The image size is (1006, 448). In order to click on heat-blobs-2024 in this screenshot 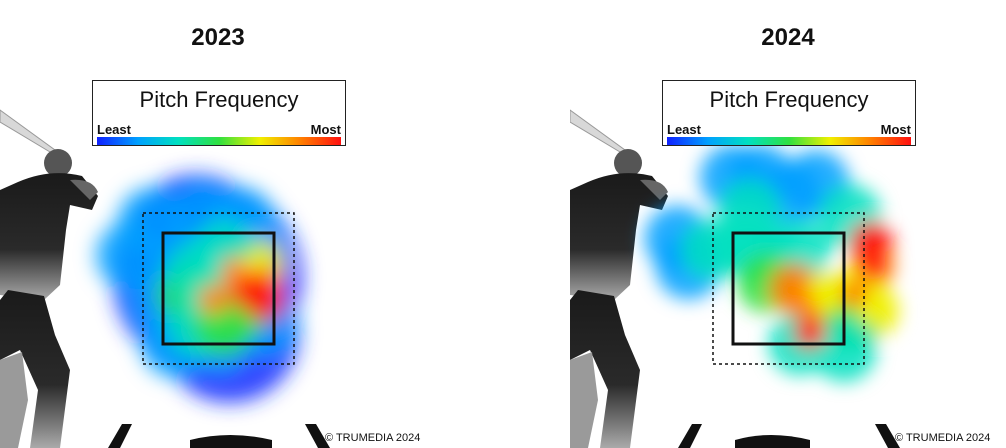, I will do `click(772, 263)`.